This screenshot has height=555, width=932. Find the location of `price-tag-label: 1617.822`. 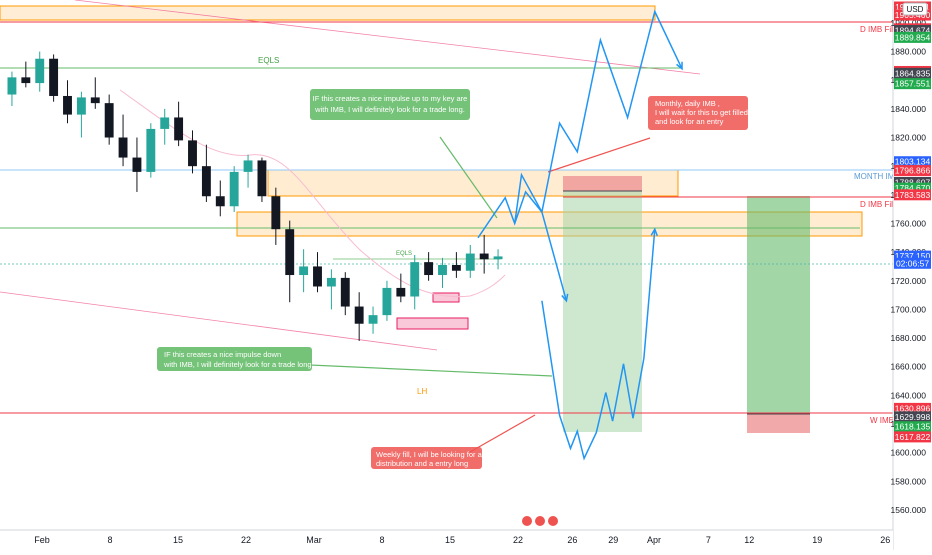

price-tag-label: 1617.822 is located at coordinates (913, 437).